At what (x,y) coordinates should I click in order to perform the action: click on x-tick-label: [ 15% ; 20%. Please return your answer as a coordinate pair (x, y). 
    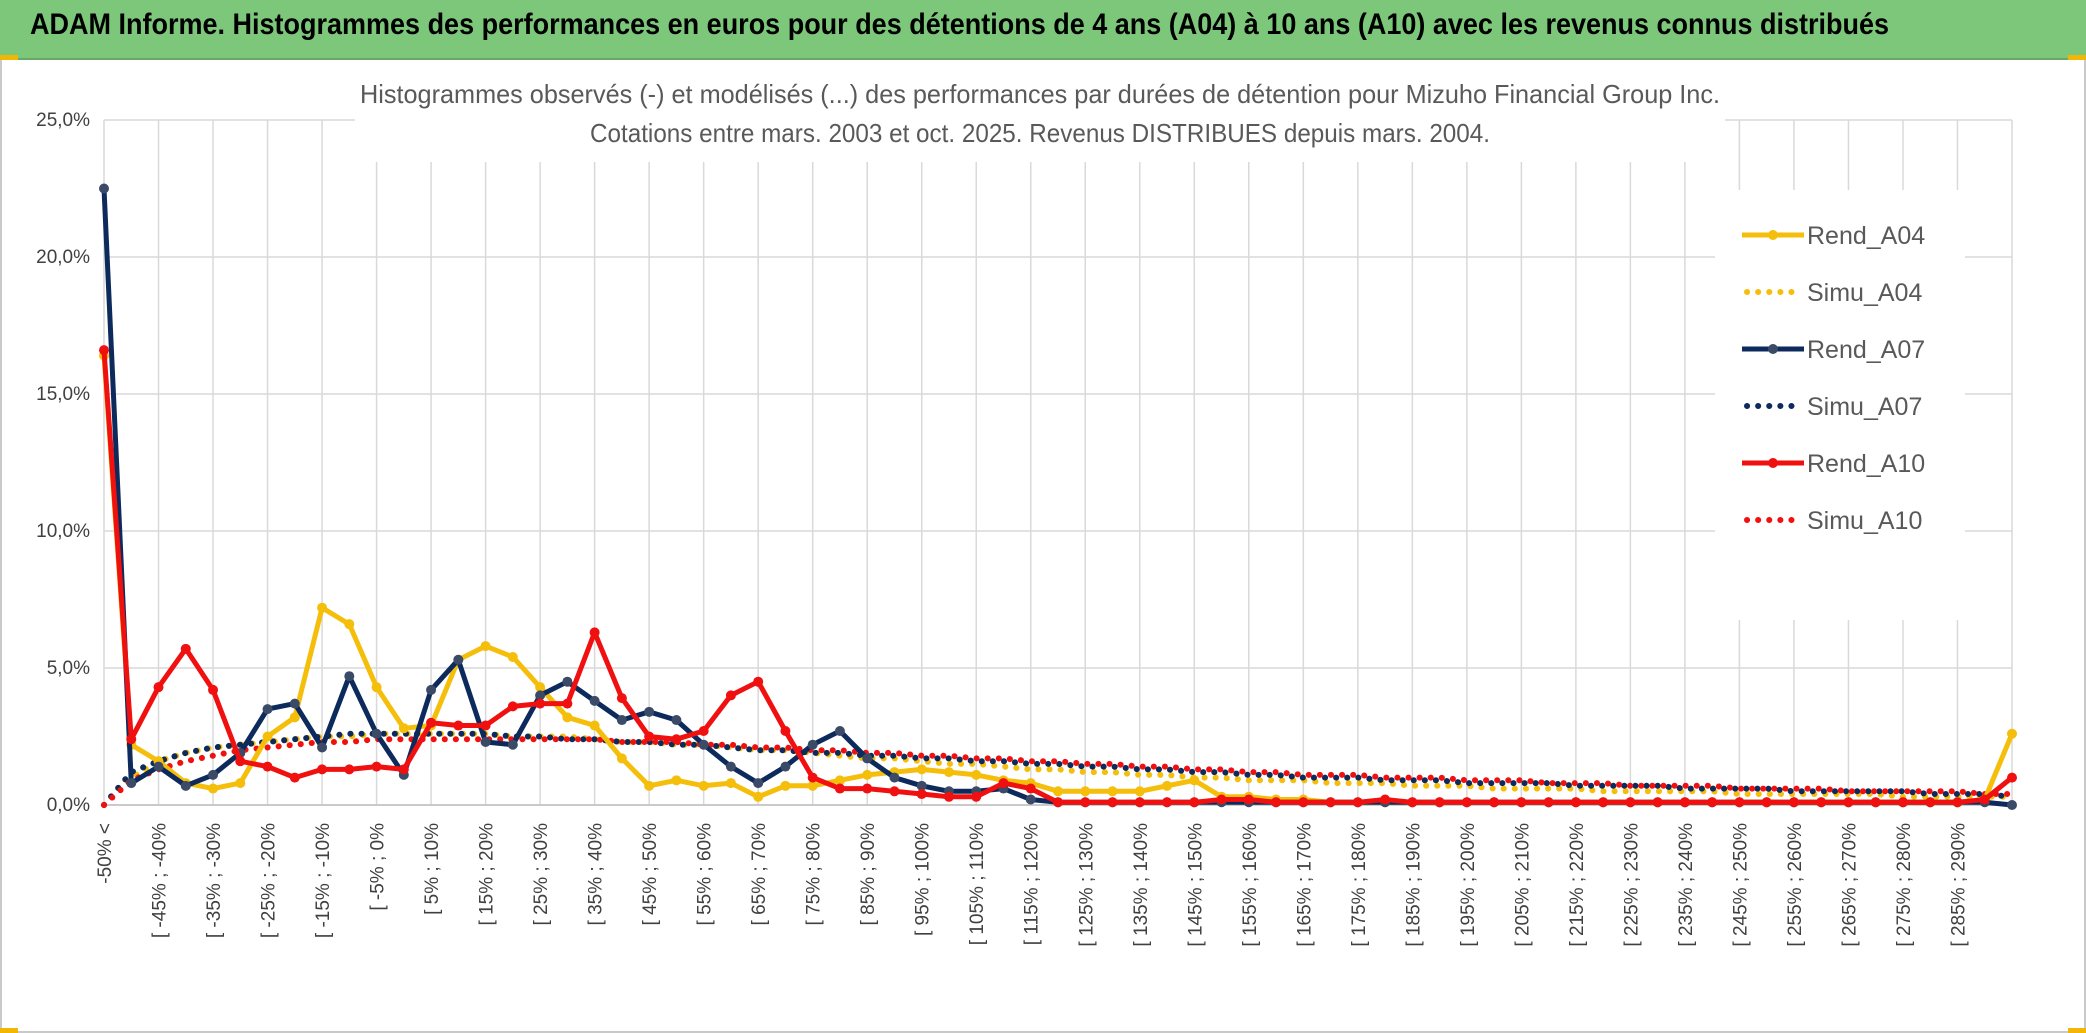
    Looking at the image, I should click on (487, 874).